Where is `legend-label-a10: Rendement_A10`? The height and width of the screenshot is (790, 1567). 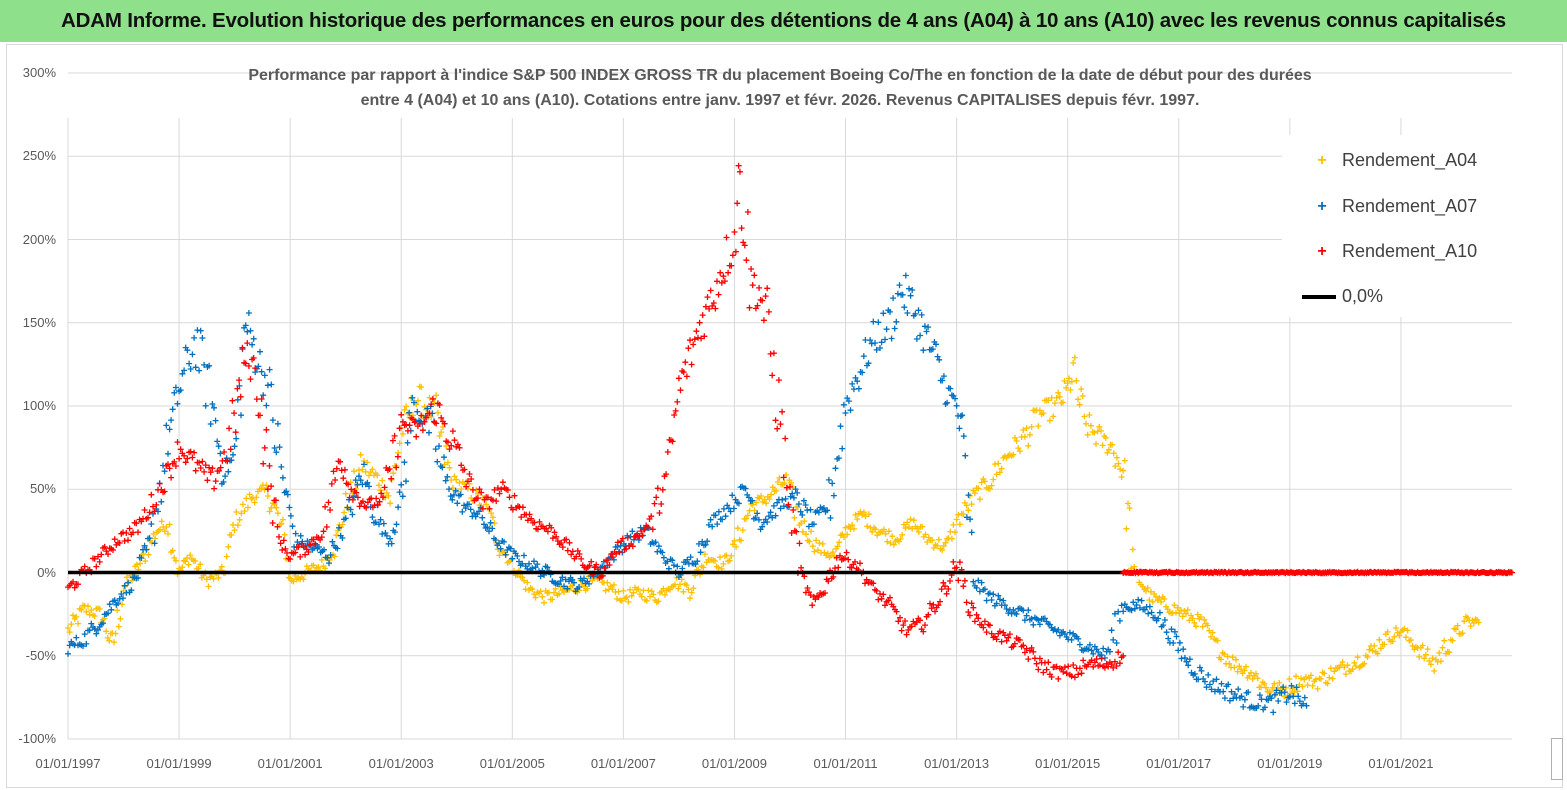
legend-label-a10: Rendement_A10 is located at coordinates (1410, 251).